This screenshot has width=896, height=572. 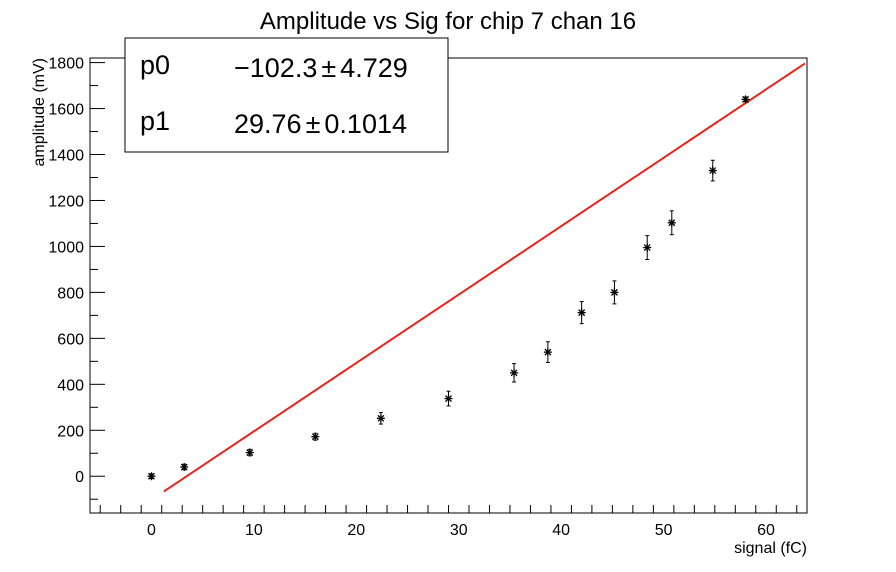 What do you see at coordinates (70, 385) in the screenshot?
I see `y-tick-label: 400` at bounding box center [70, 385].